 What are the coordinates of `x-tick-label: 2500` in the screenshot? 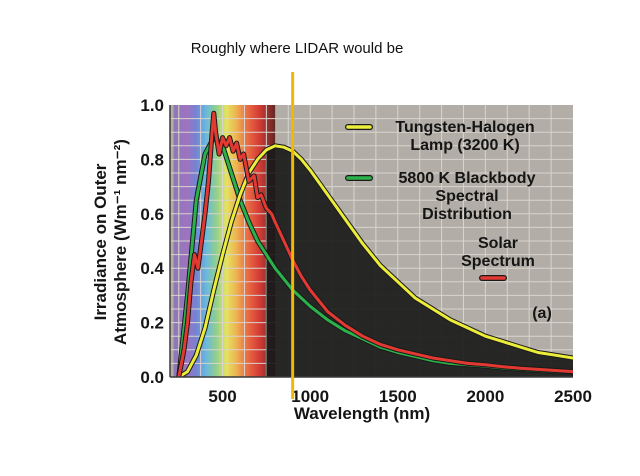 It's located at (573, 396).